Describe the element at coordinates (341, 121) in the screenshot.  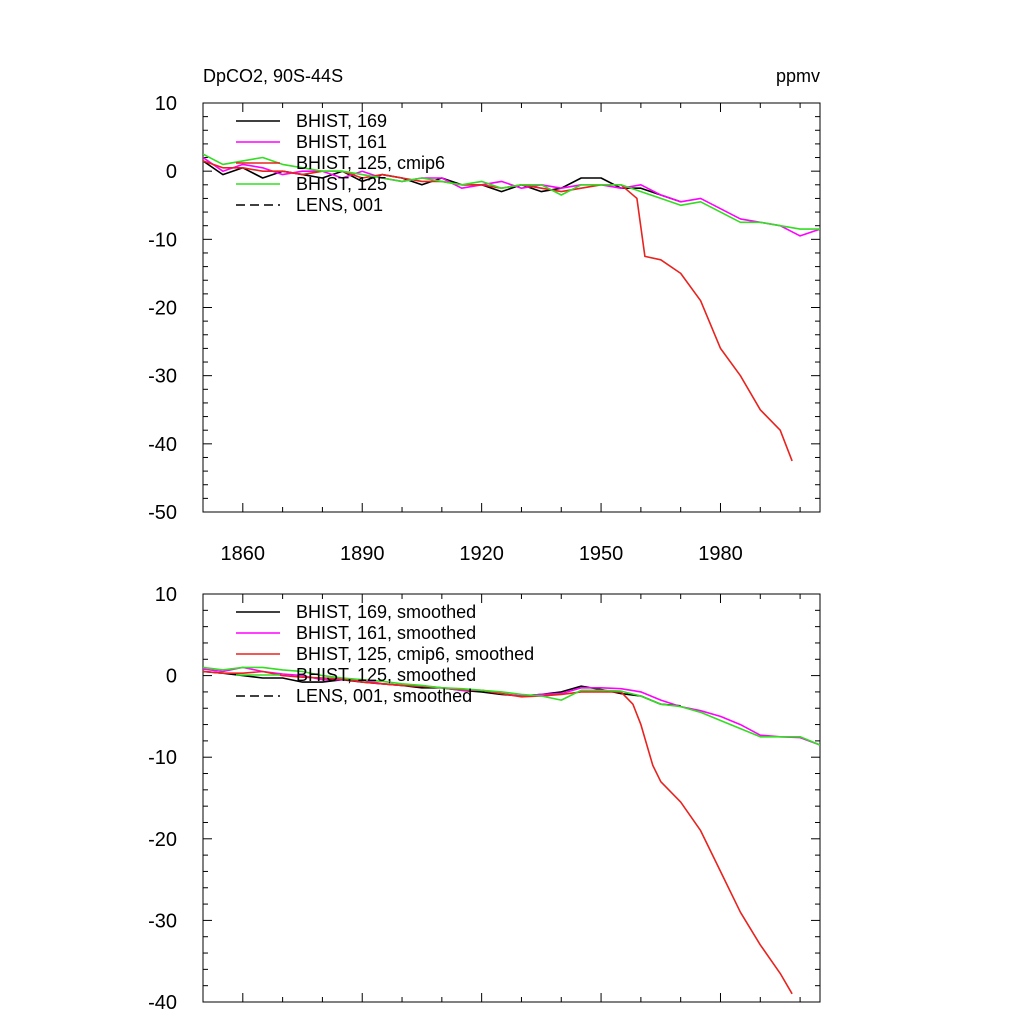
I see `legend-label: BHIST, 169` at that location.